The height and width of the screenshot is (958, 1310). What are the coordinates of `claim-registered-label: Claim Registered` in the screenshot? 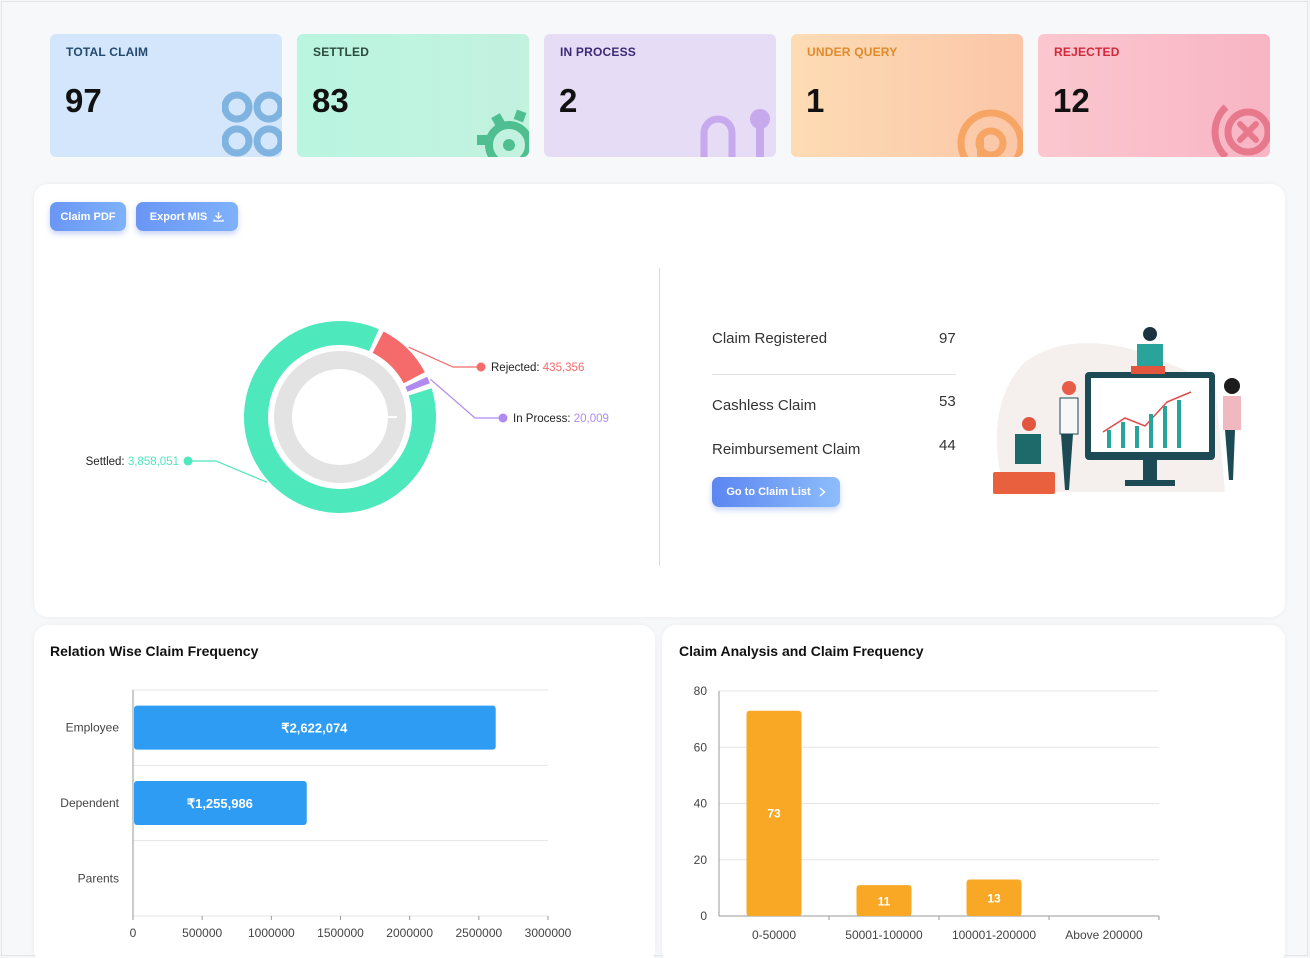 It's located at (770, 338).